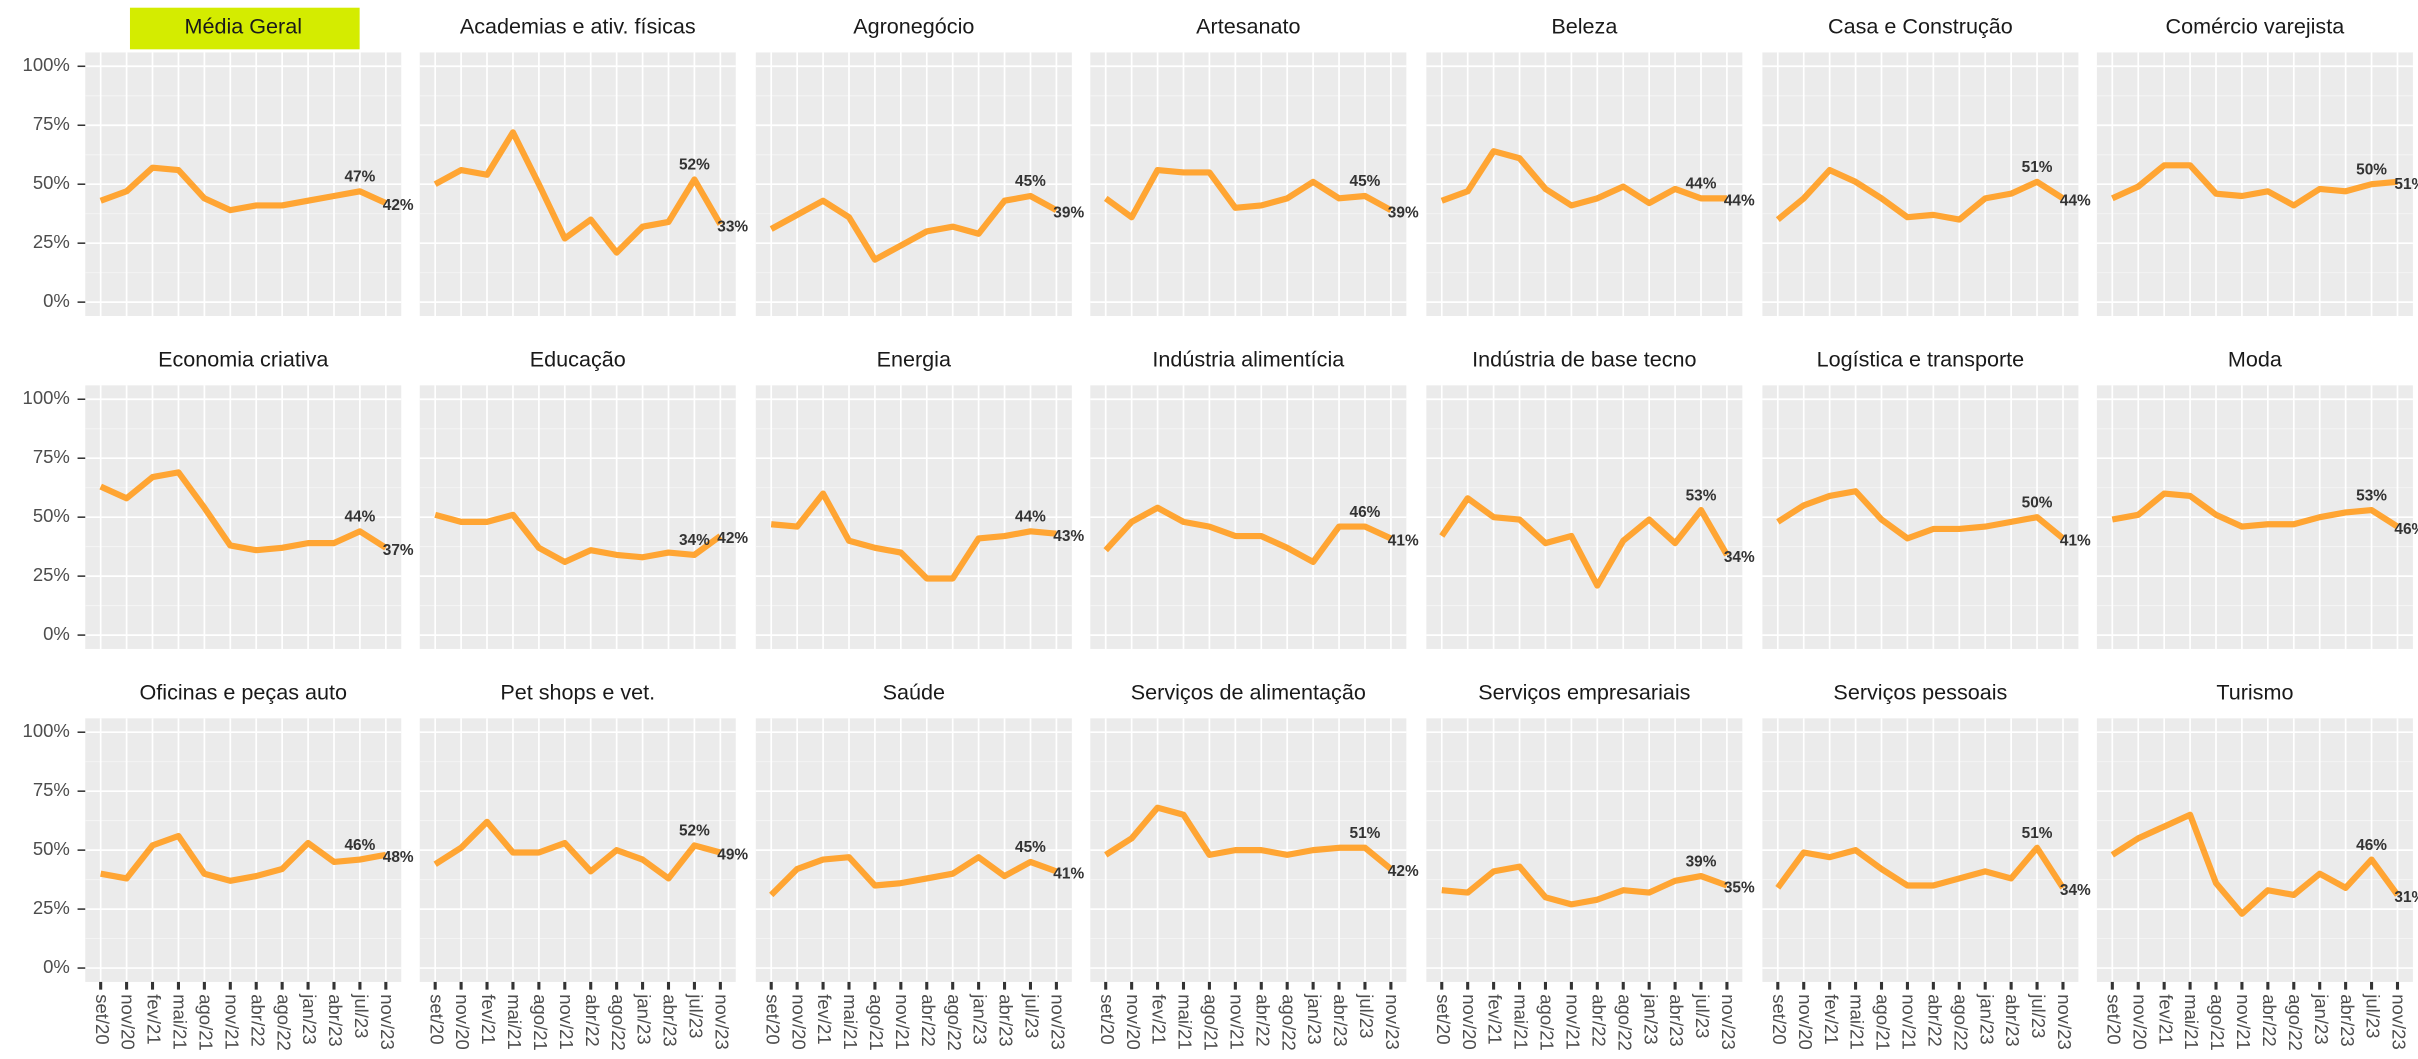  I want to click on facet-title: Economia criativa, so click(243, 358).